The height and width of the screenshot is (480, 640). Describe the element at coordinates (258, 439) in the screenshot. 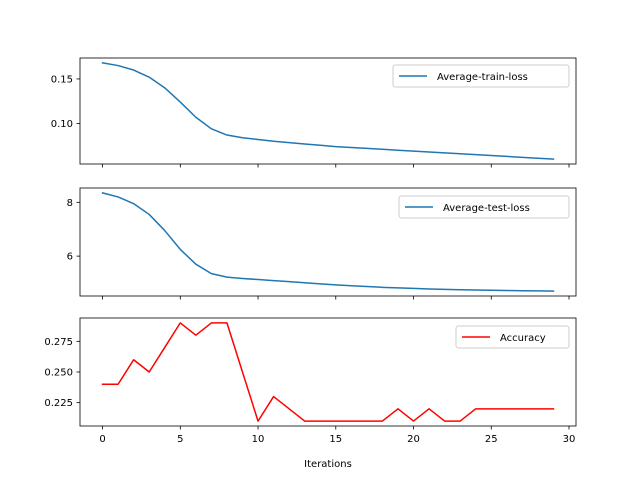

I see `x-tick-label: 10` at that location.